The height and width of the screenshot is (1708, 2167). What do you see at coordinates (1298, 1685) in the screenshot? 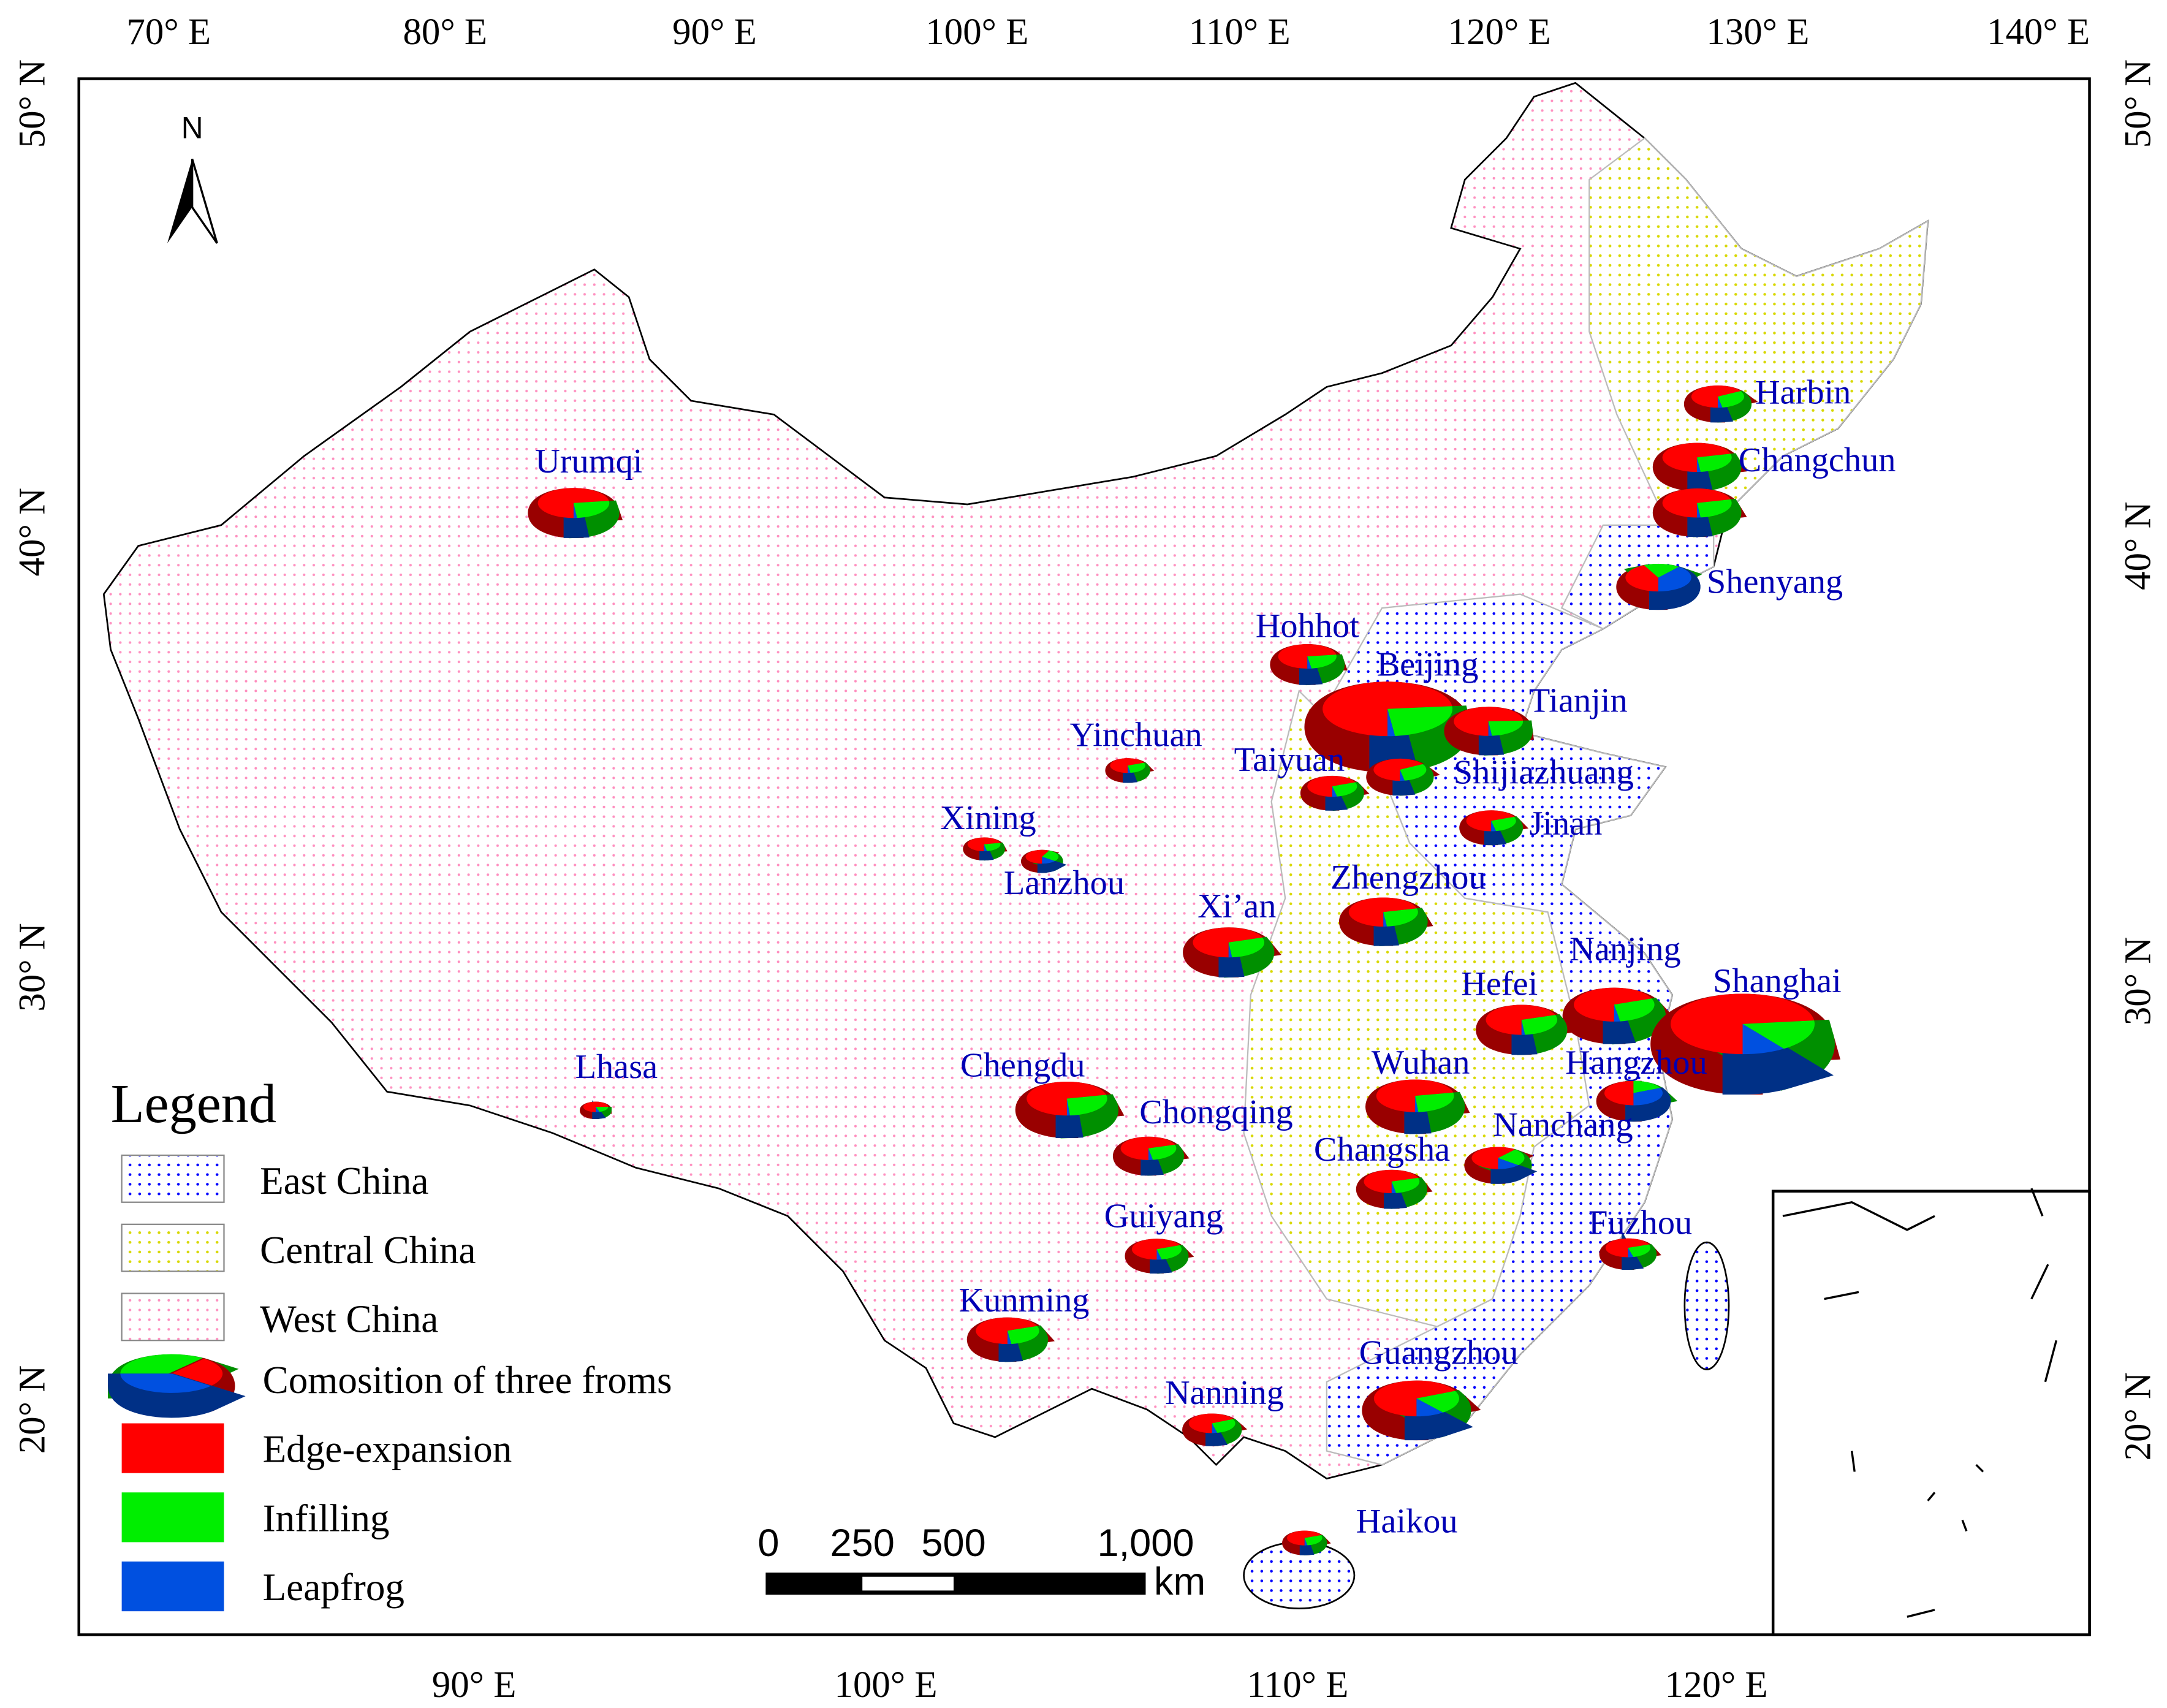
I see `bottom-tick-label: 110° E` at bounding box center [1298, 1685].